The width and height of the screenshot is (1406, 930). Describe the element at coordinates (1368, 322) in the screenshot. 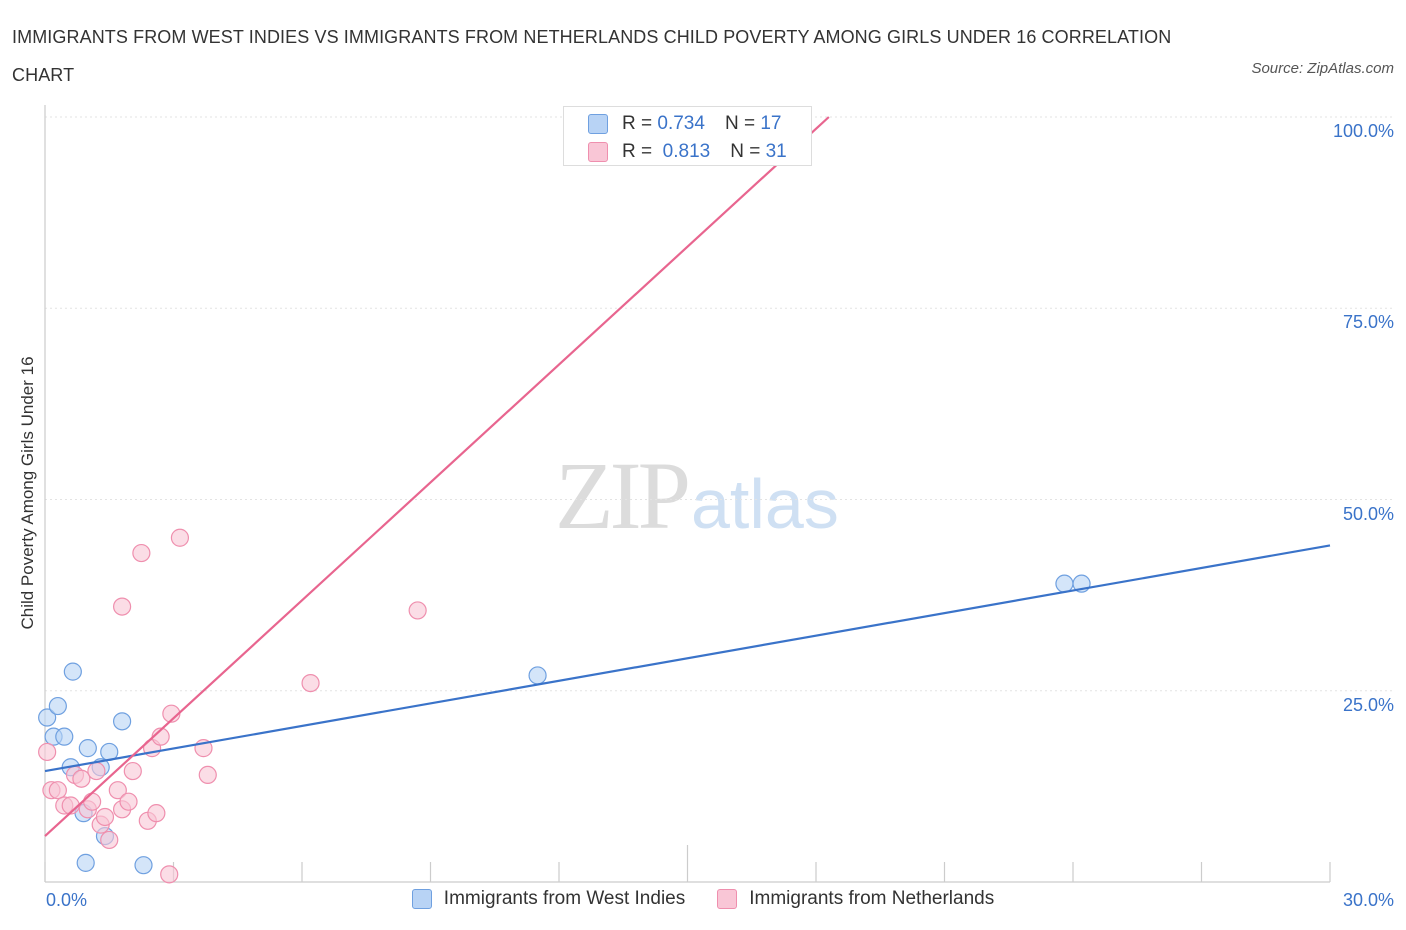

I see `y-tick-label: 75.0%` at that location.